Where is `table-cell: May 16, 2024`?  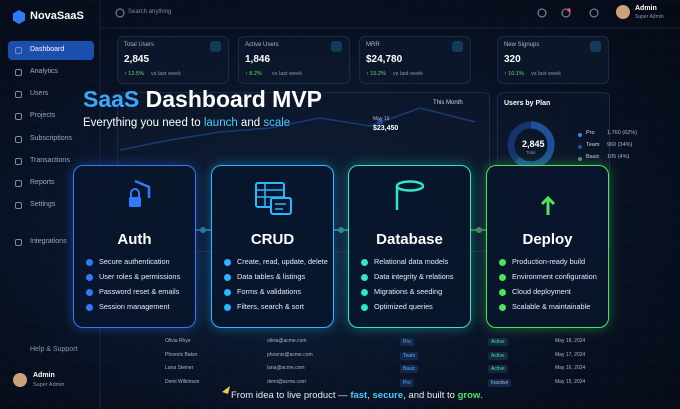 table-cell: May 16, 2024 is located at coordinates (570, 368).